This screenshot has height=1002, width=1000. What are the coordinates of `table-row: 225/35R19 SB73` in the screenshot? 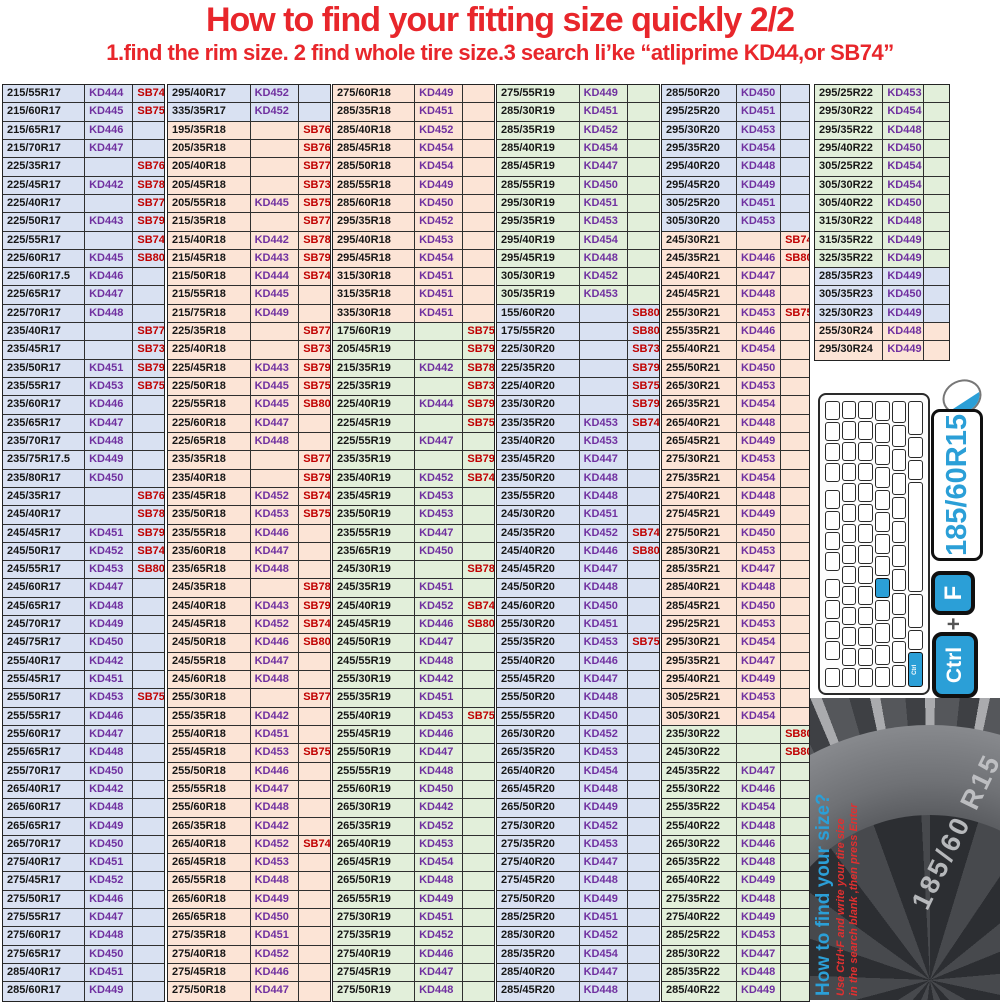 It's located at (413, 387).